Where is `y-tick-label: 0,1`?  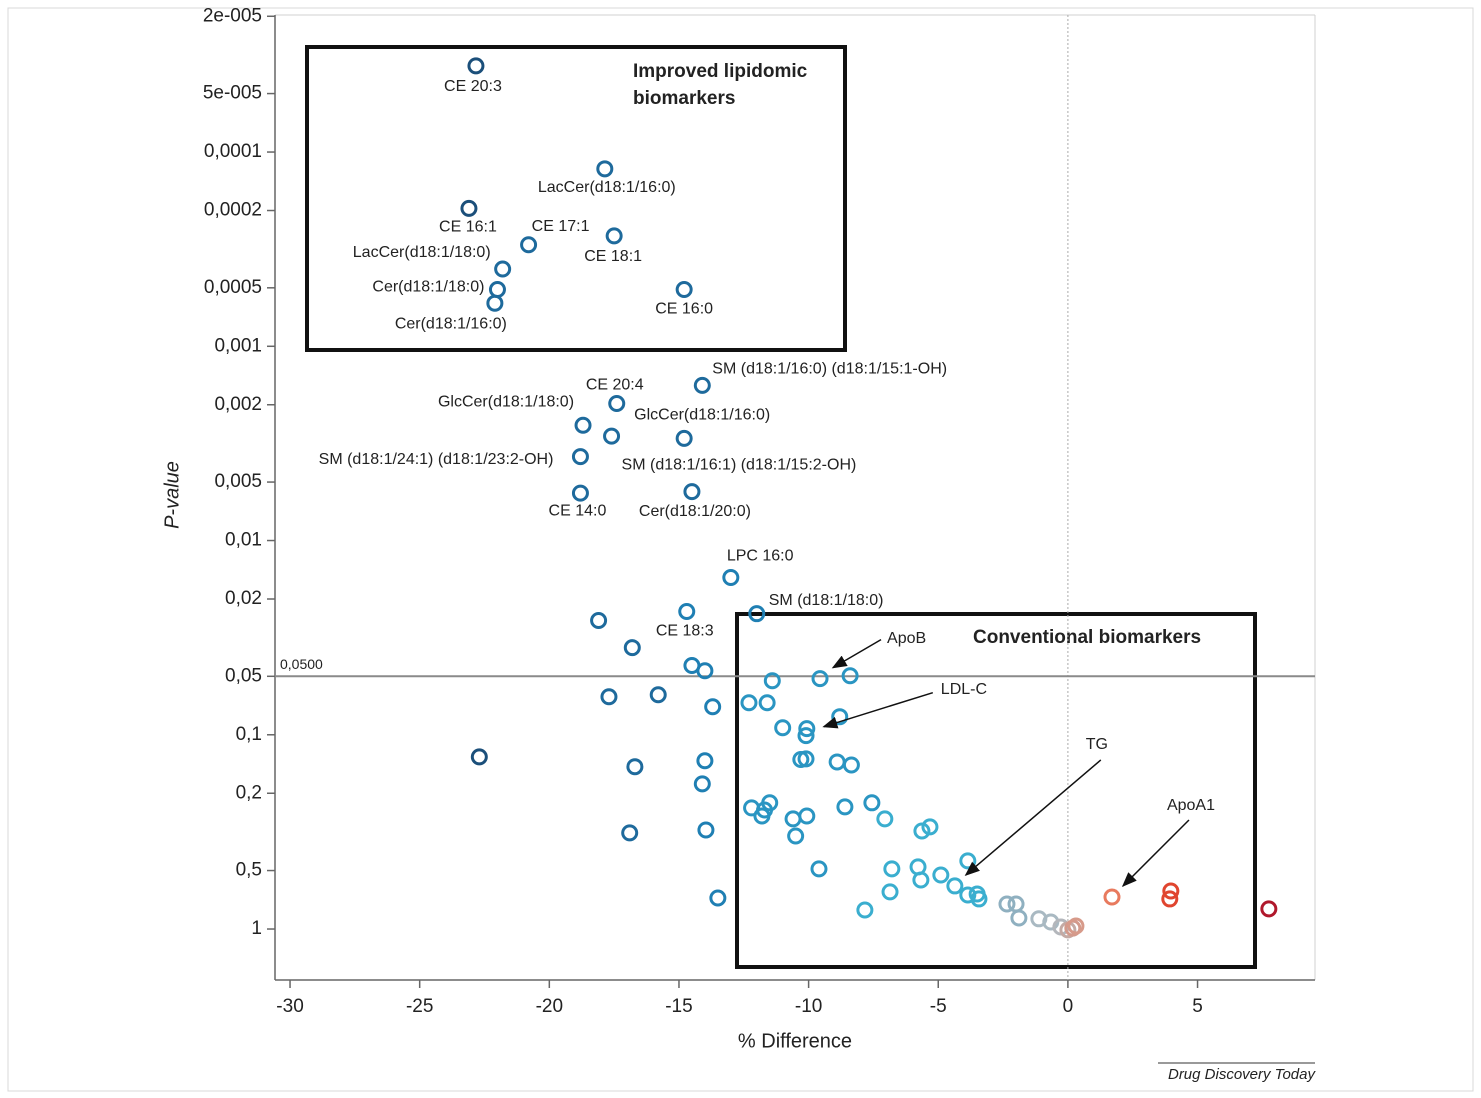
y-tick-label: 0,1 is located at coordinates (249, 734).